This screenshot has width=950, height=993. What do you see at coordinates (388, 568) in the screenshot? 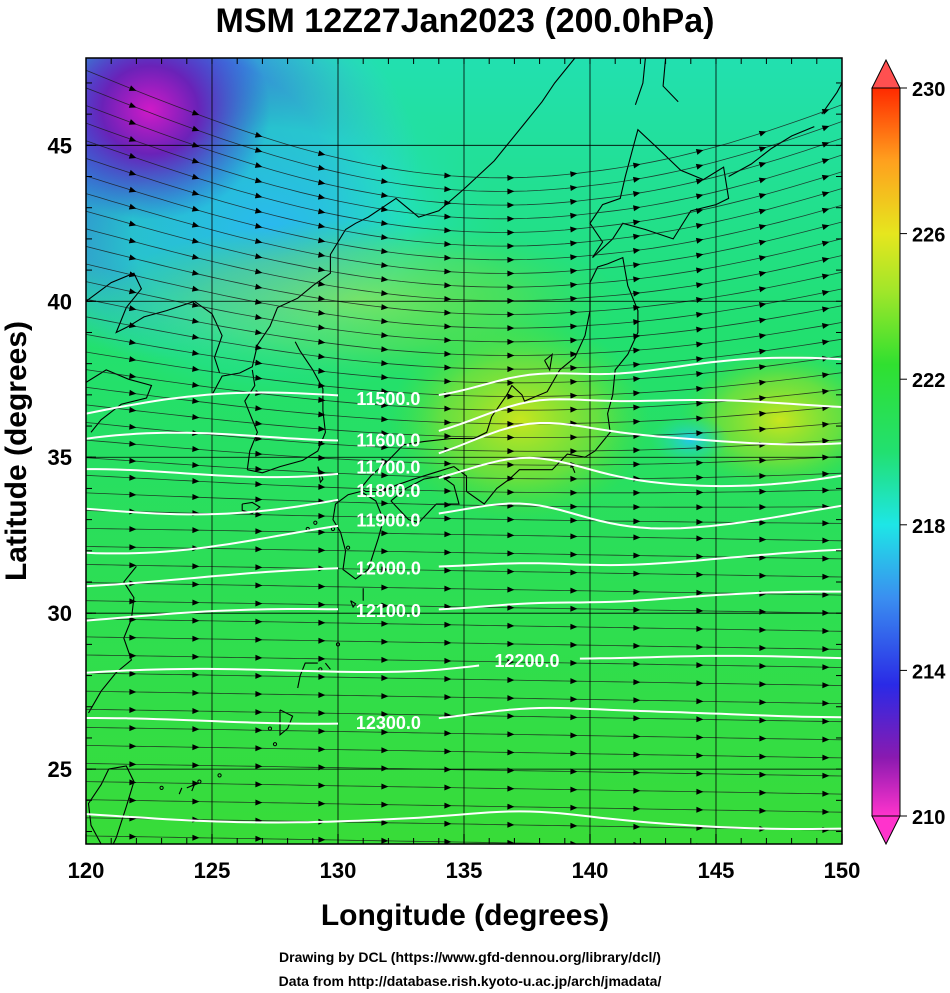
I see `contour-label: 12000.0` at bounding box center [388, 568].